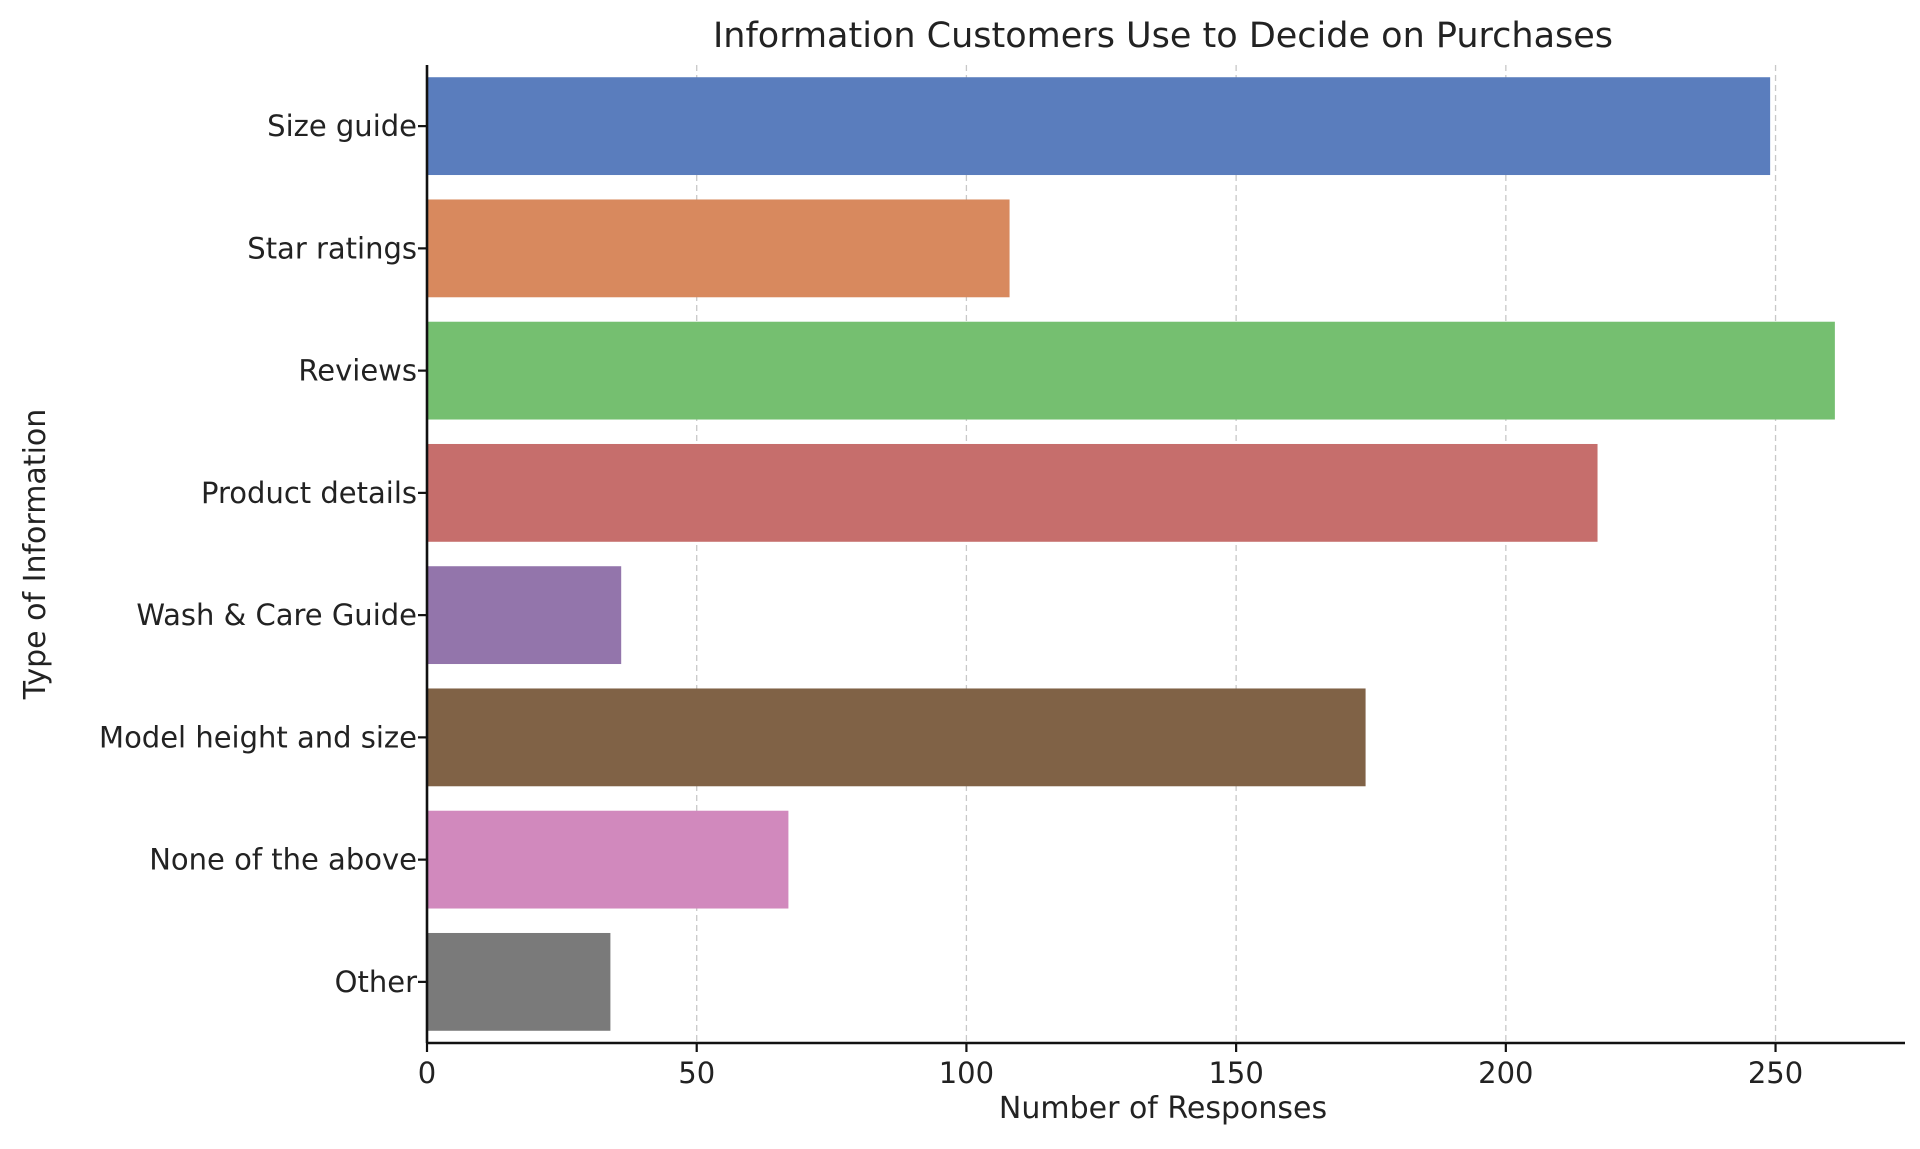  Describe the element at coordinates (309, 493) in the screenshot. I see `y-tick-label: Product details` at that location.